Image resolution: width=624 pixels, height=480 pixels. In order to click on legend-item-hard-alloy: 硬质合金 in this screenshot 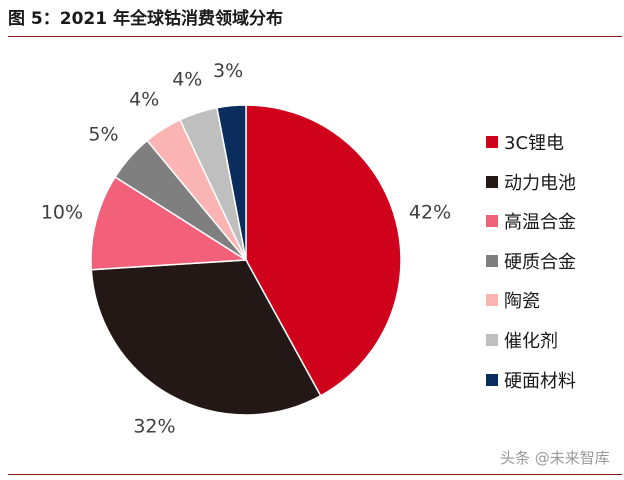, I will do `click(531, 262)`.